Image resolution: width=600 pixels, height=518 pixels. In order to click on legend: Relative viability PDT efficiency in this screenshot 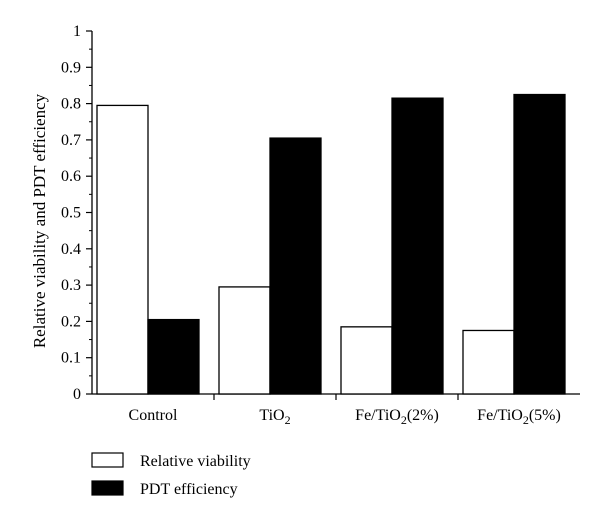, I will do `click(171, 475)`.